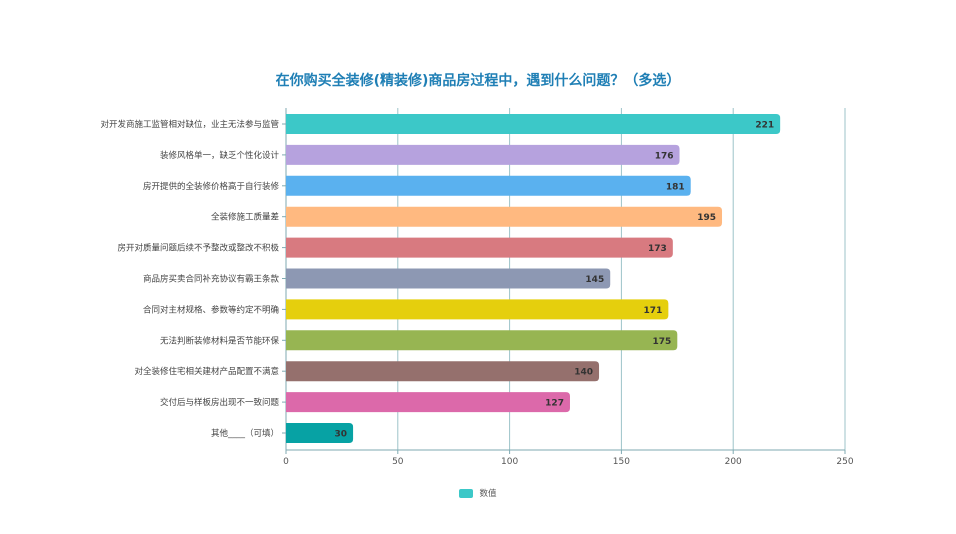 This screenshot has height=534, width=956. I want to click on category-label: 无法判断装修材料是否节能环保, so click(220, 340).